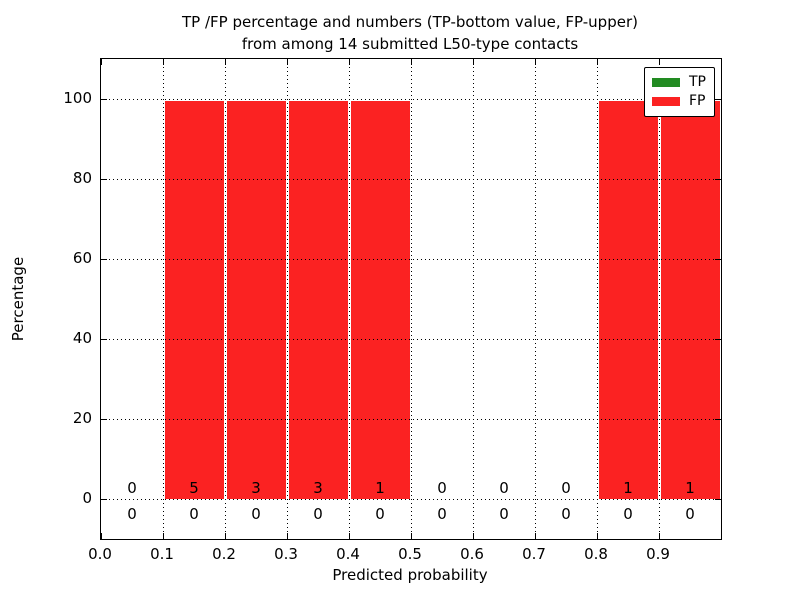 The width and height of the screenshot is (800, 600). What do you see at coordinates (194, 488) in the screenshot?
I see `fp-count-label: 5` at bounding box center [194, 488].